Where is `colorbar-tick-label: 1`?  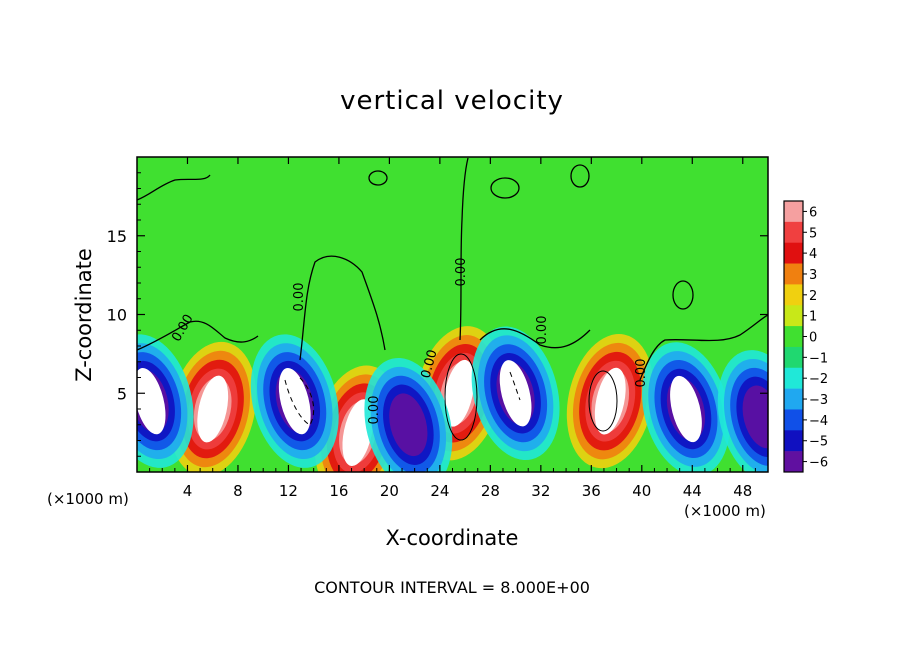 colorbar-tick-label: 1 is located at coordinates (813, 317).